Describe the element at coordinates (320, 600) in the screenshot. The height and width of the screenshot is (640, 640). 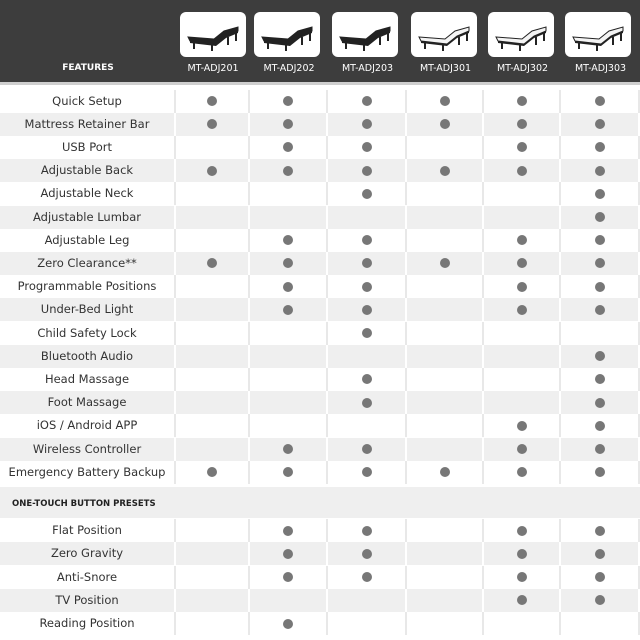
I see `table-row: TV Position` at that location.